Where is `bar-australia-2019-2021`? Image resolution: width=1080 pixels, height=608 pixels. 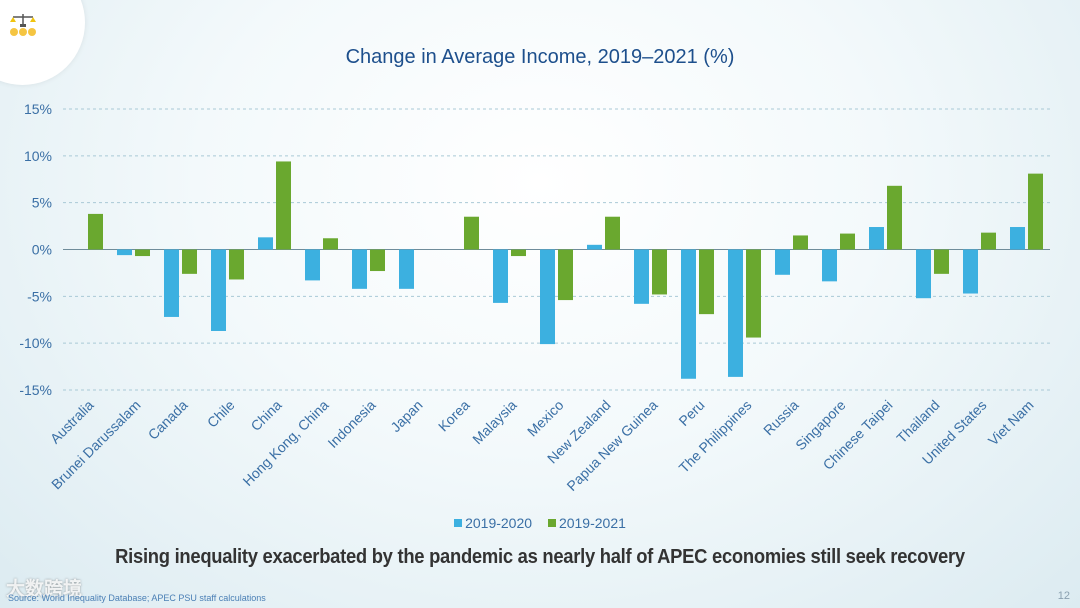
bar-australia-2019-2021 is located at coordinates (95, 231).